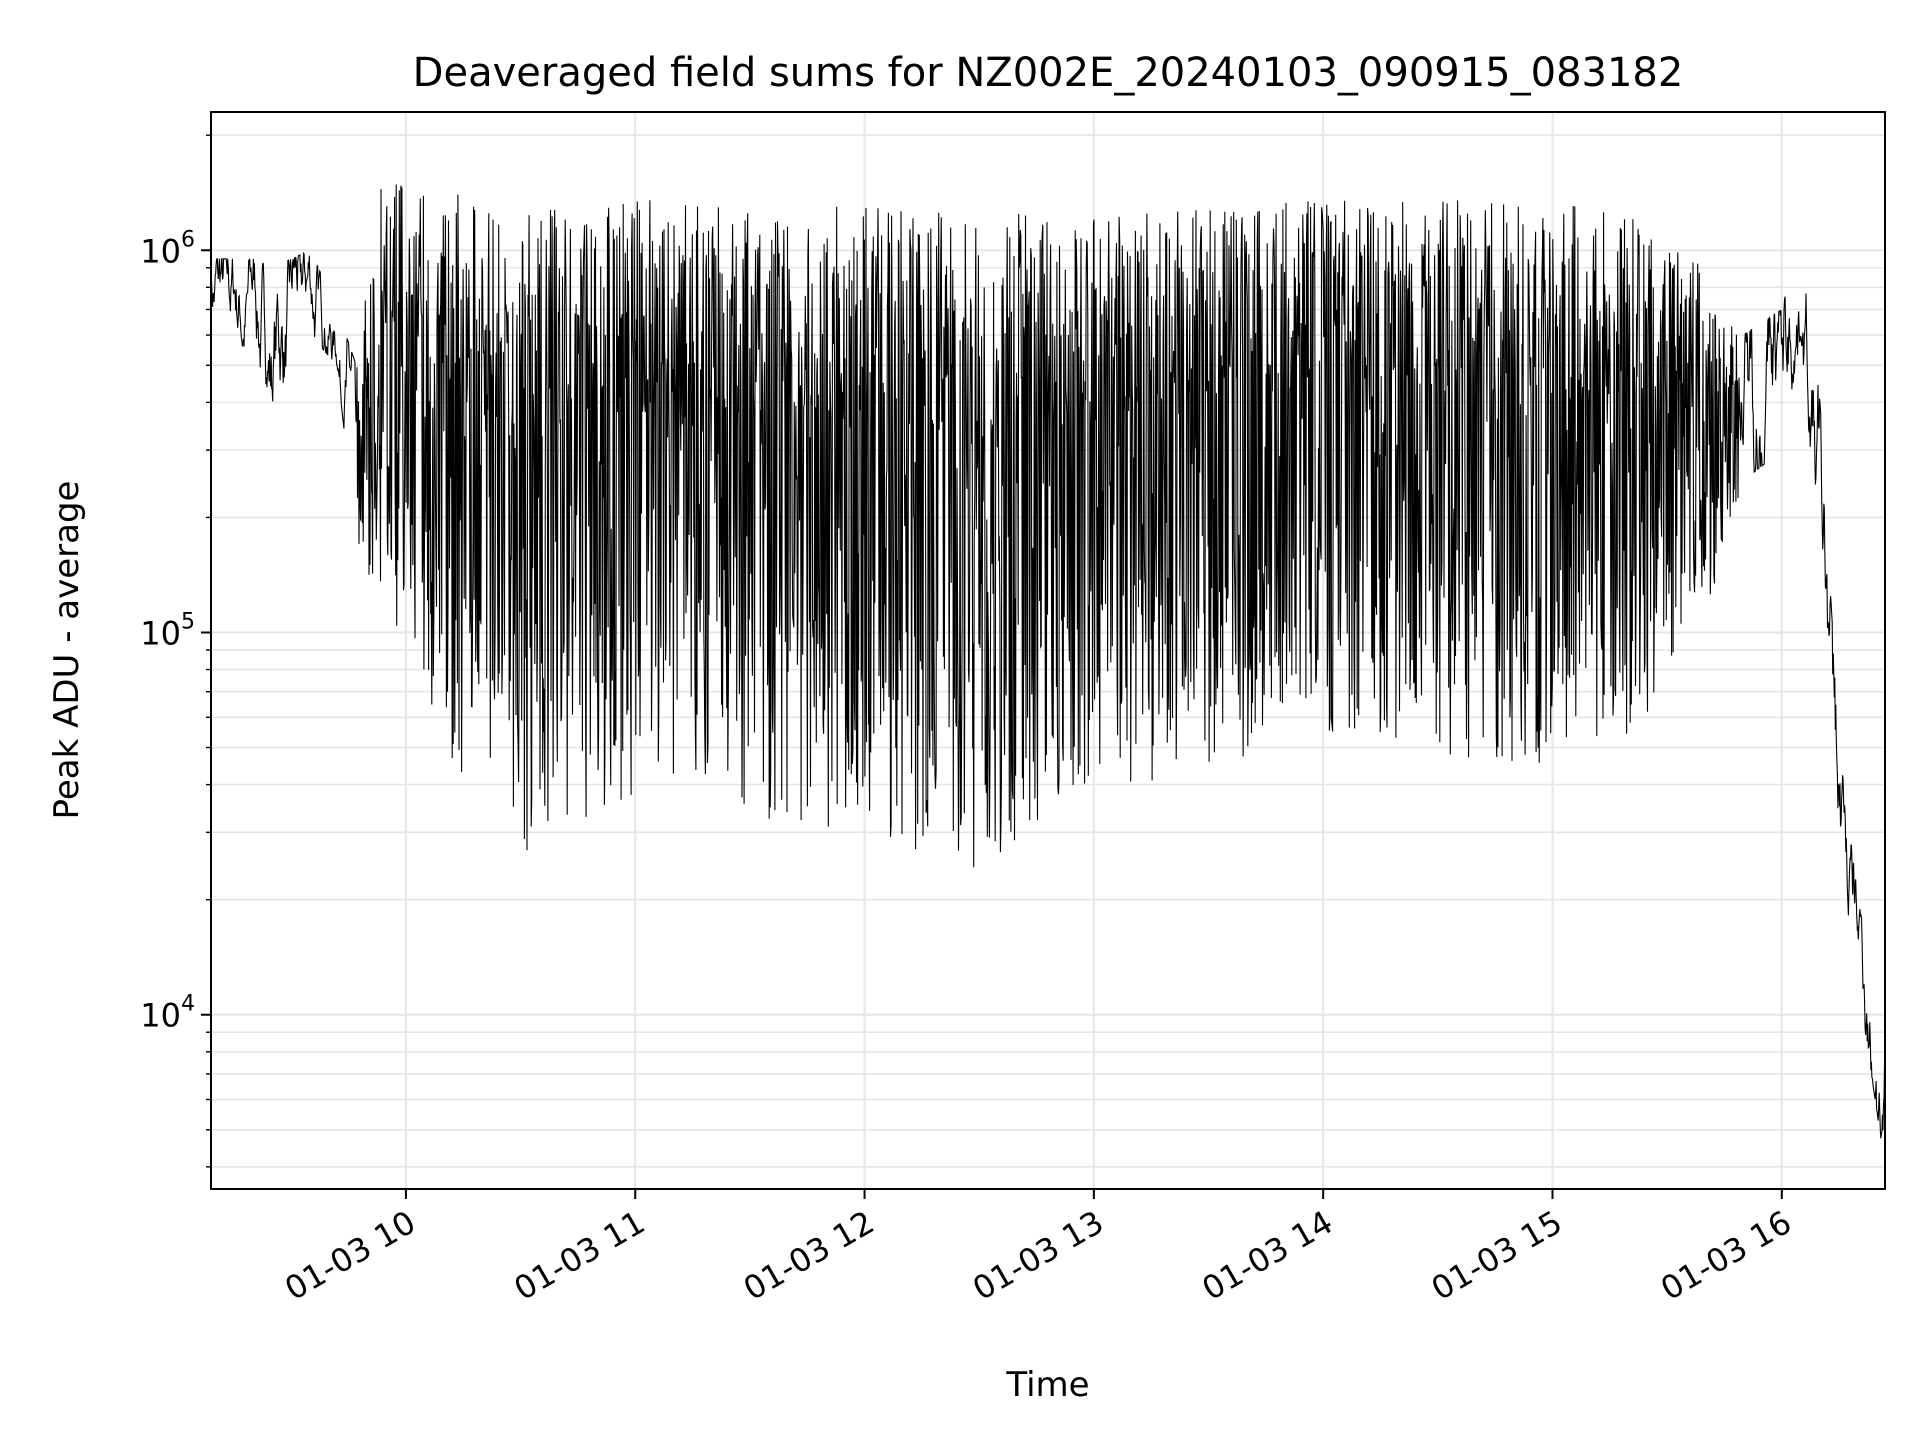 This screenshot has width=1920, height=1440. What do you see at coordinates (1047, 1385) in the screenshot?
I see `x-axis-label: Time` at bounding box center [1047, 1385].